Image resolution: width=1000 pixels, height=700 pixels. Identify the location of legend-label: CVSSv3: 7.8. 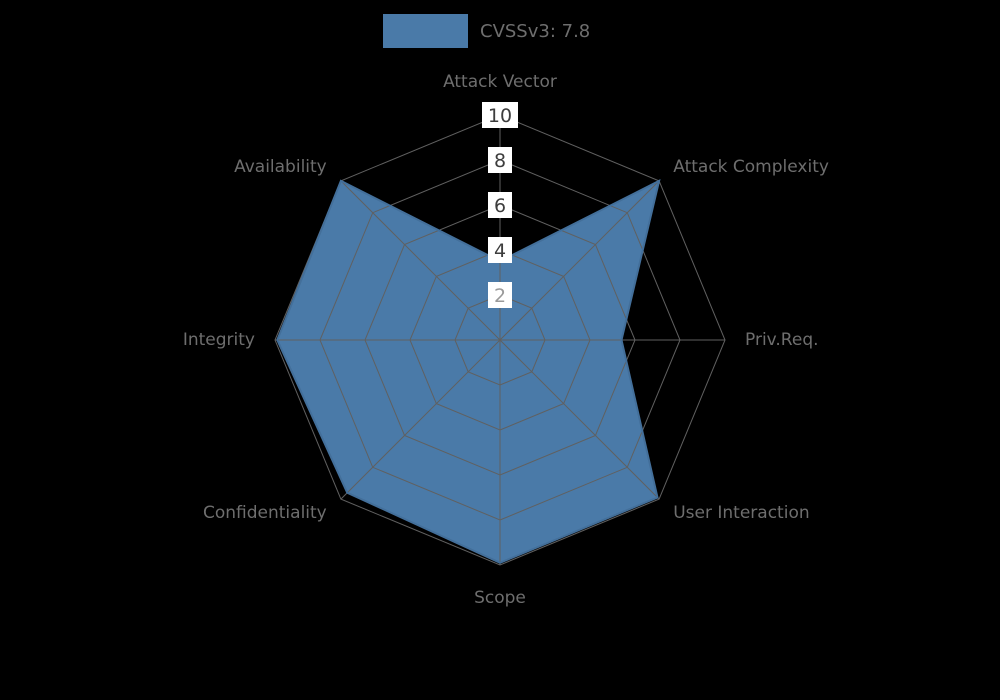
(535, 31).